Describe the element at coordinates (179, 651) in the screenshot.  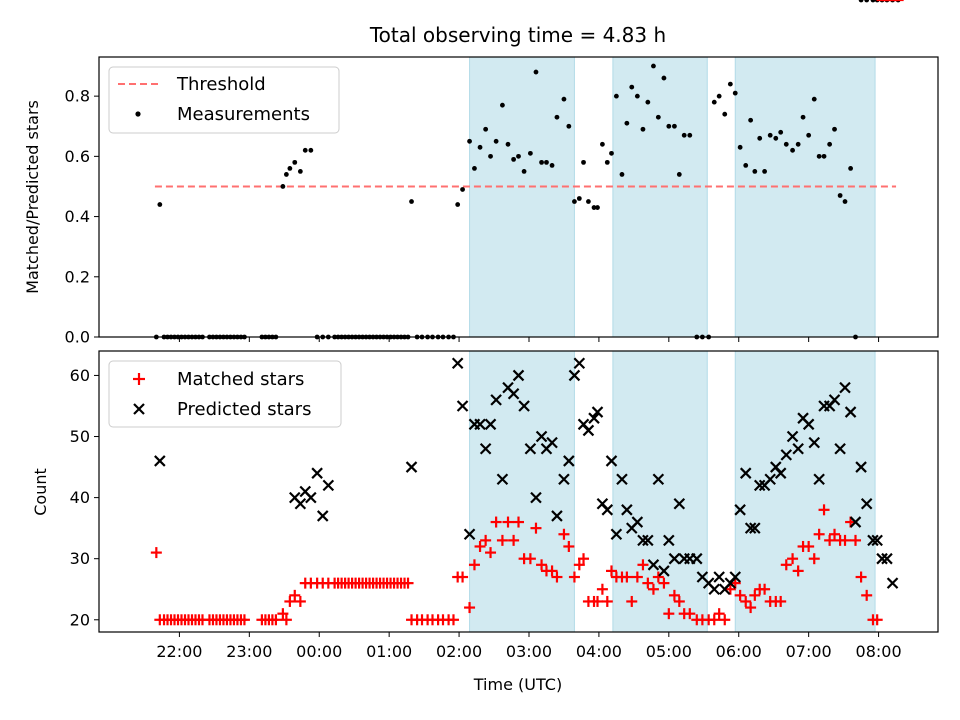
I see `x-tick-label: 22:00` at that location.